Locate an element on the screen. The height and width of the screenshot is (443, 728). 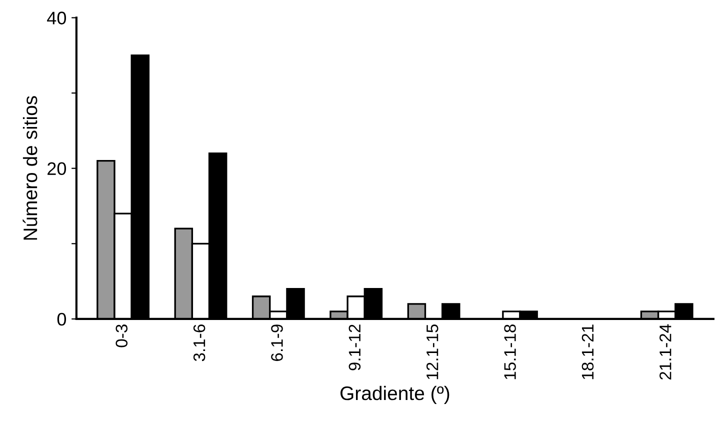
x-tick-label: 9.1-12 is located at coordinates (354, 347).